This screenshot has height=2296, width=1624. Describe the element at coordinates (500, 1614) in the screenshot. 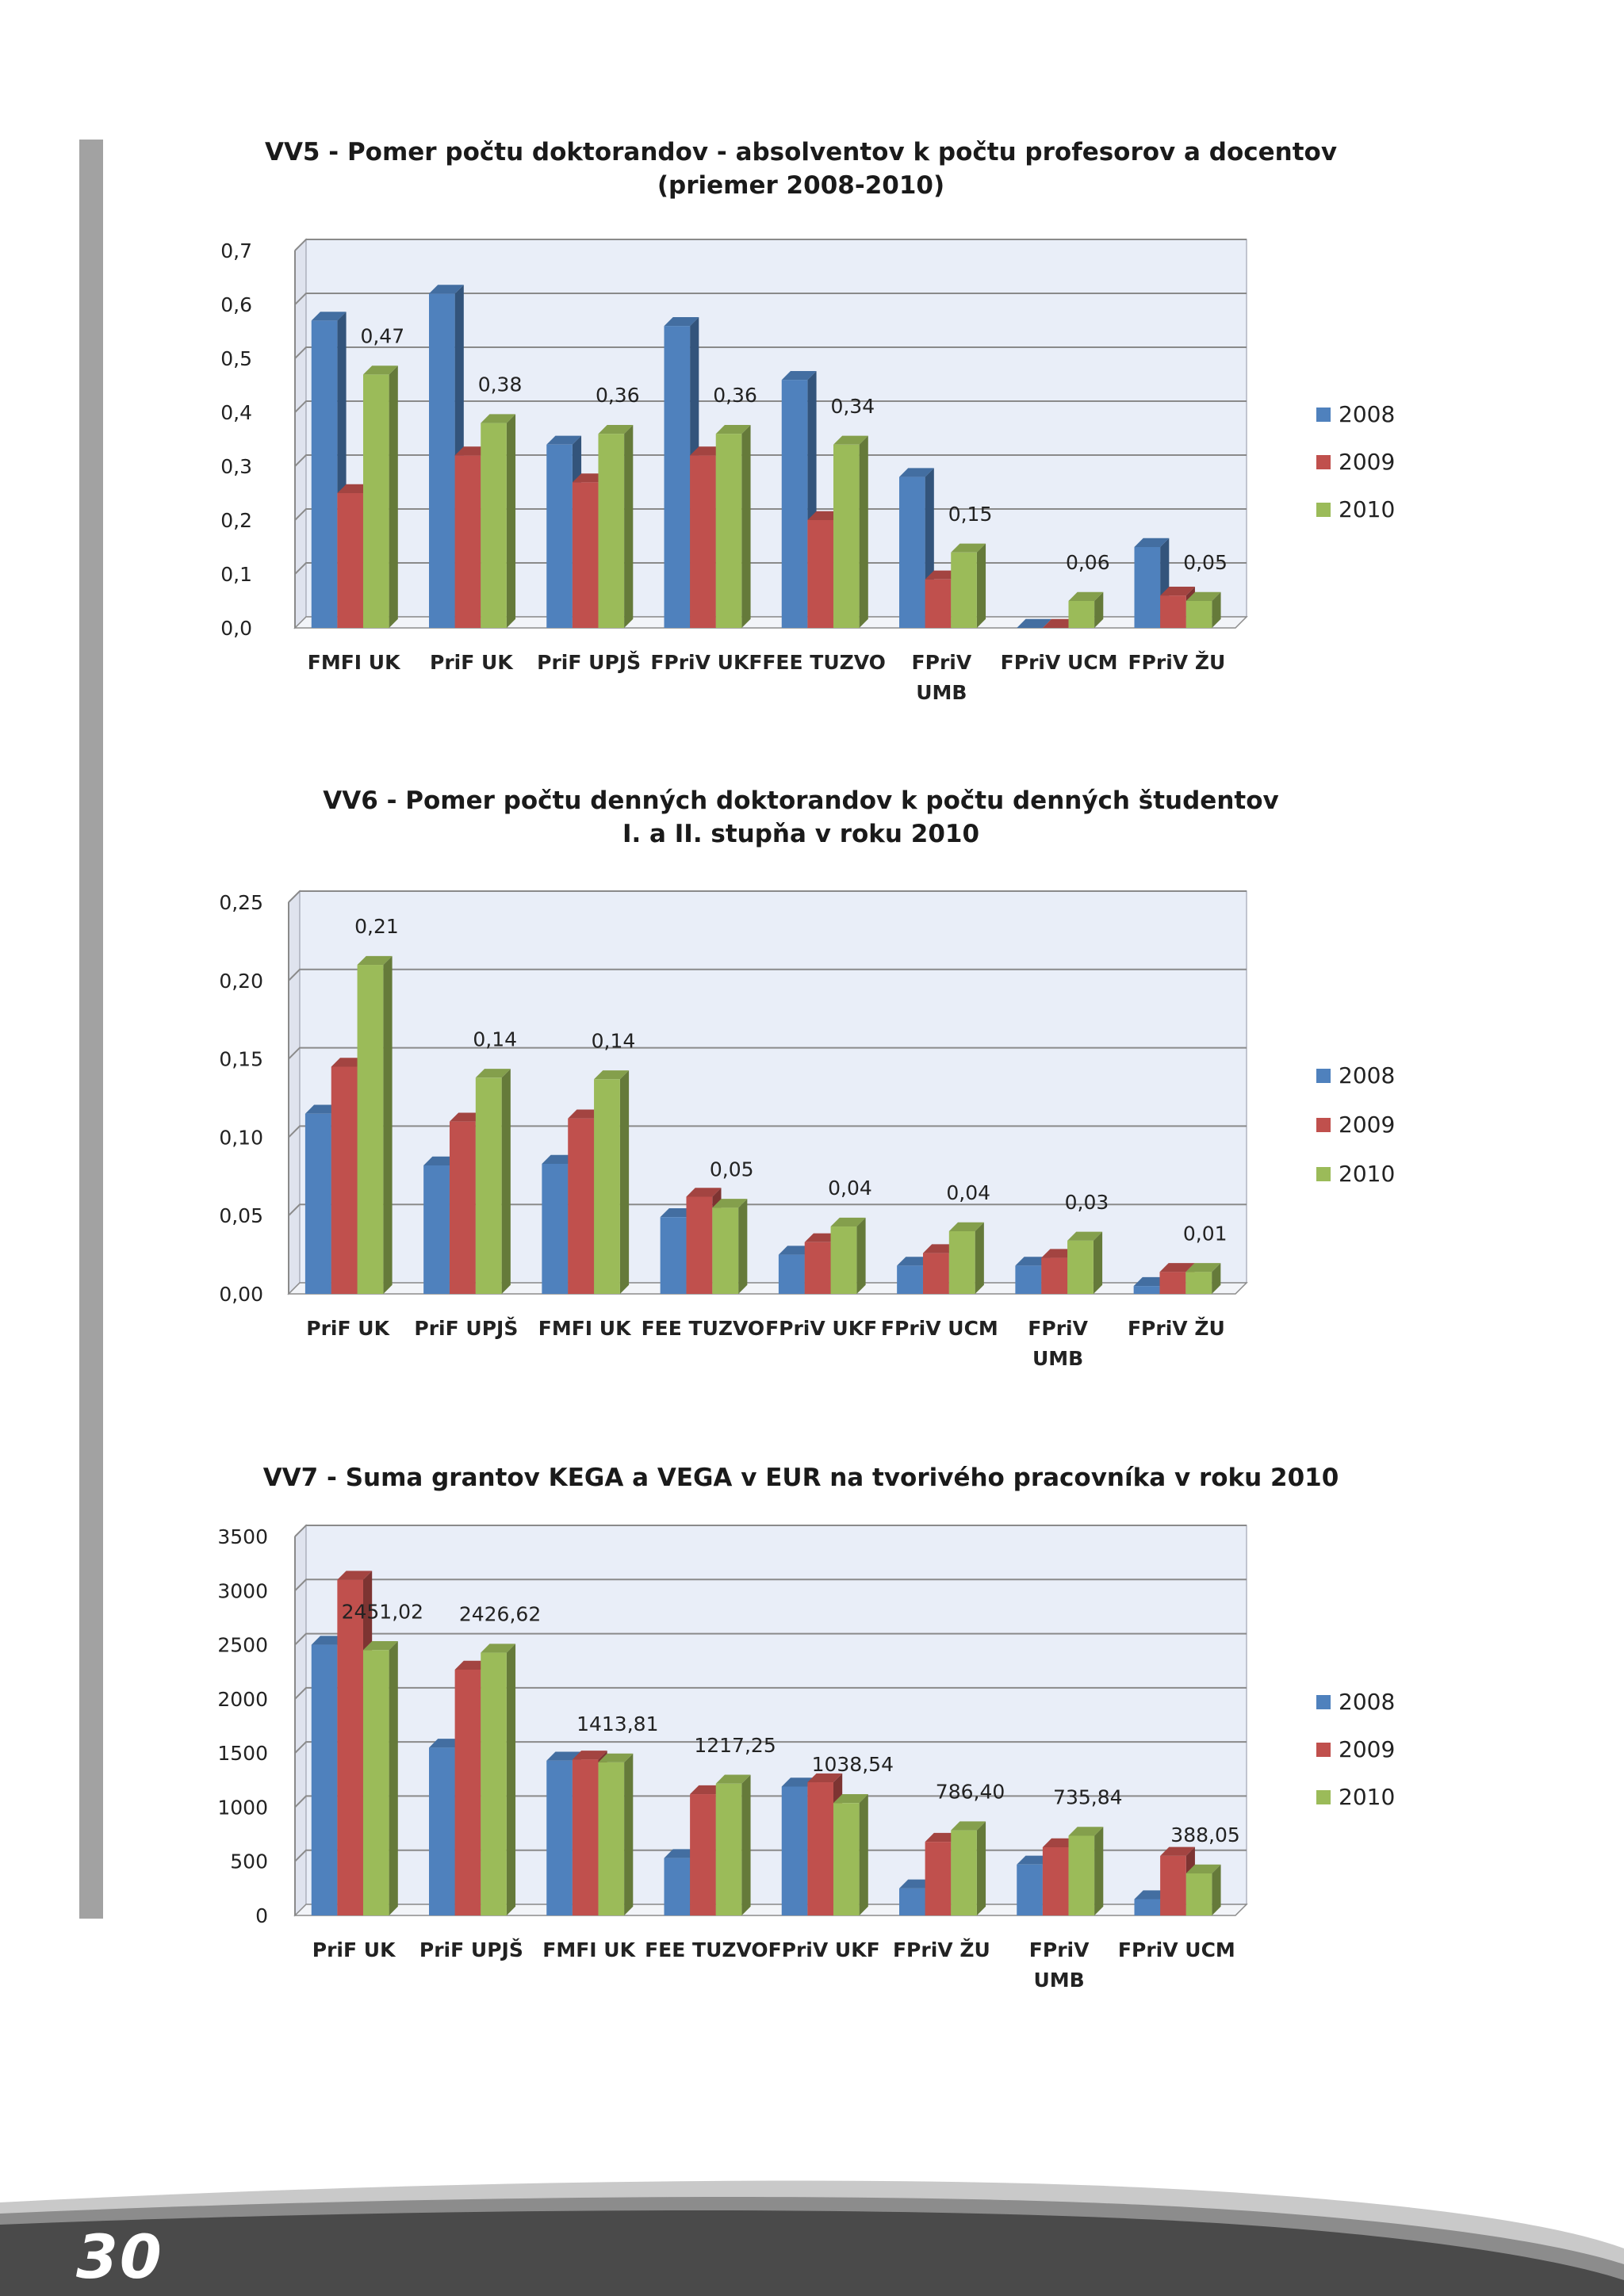

I see `data-label: 2426,62` at that location.